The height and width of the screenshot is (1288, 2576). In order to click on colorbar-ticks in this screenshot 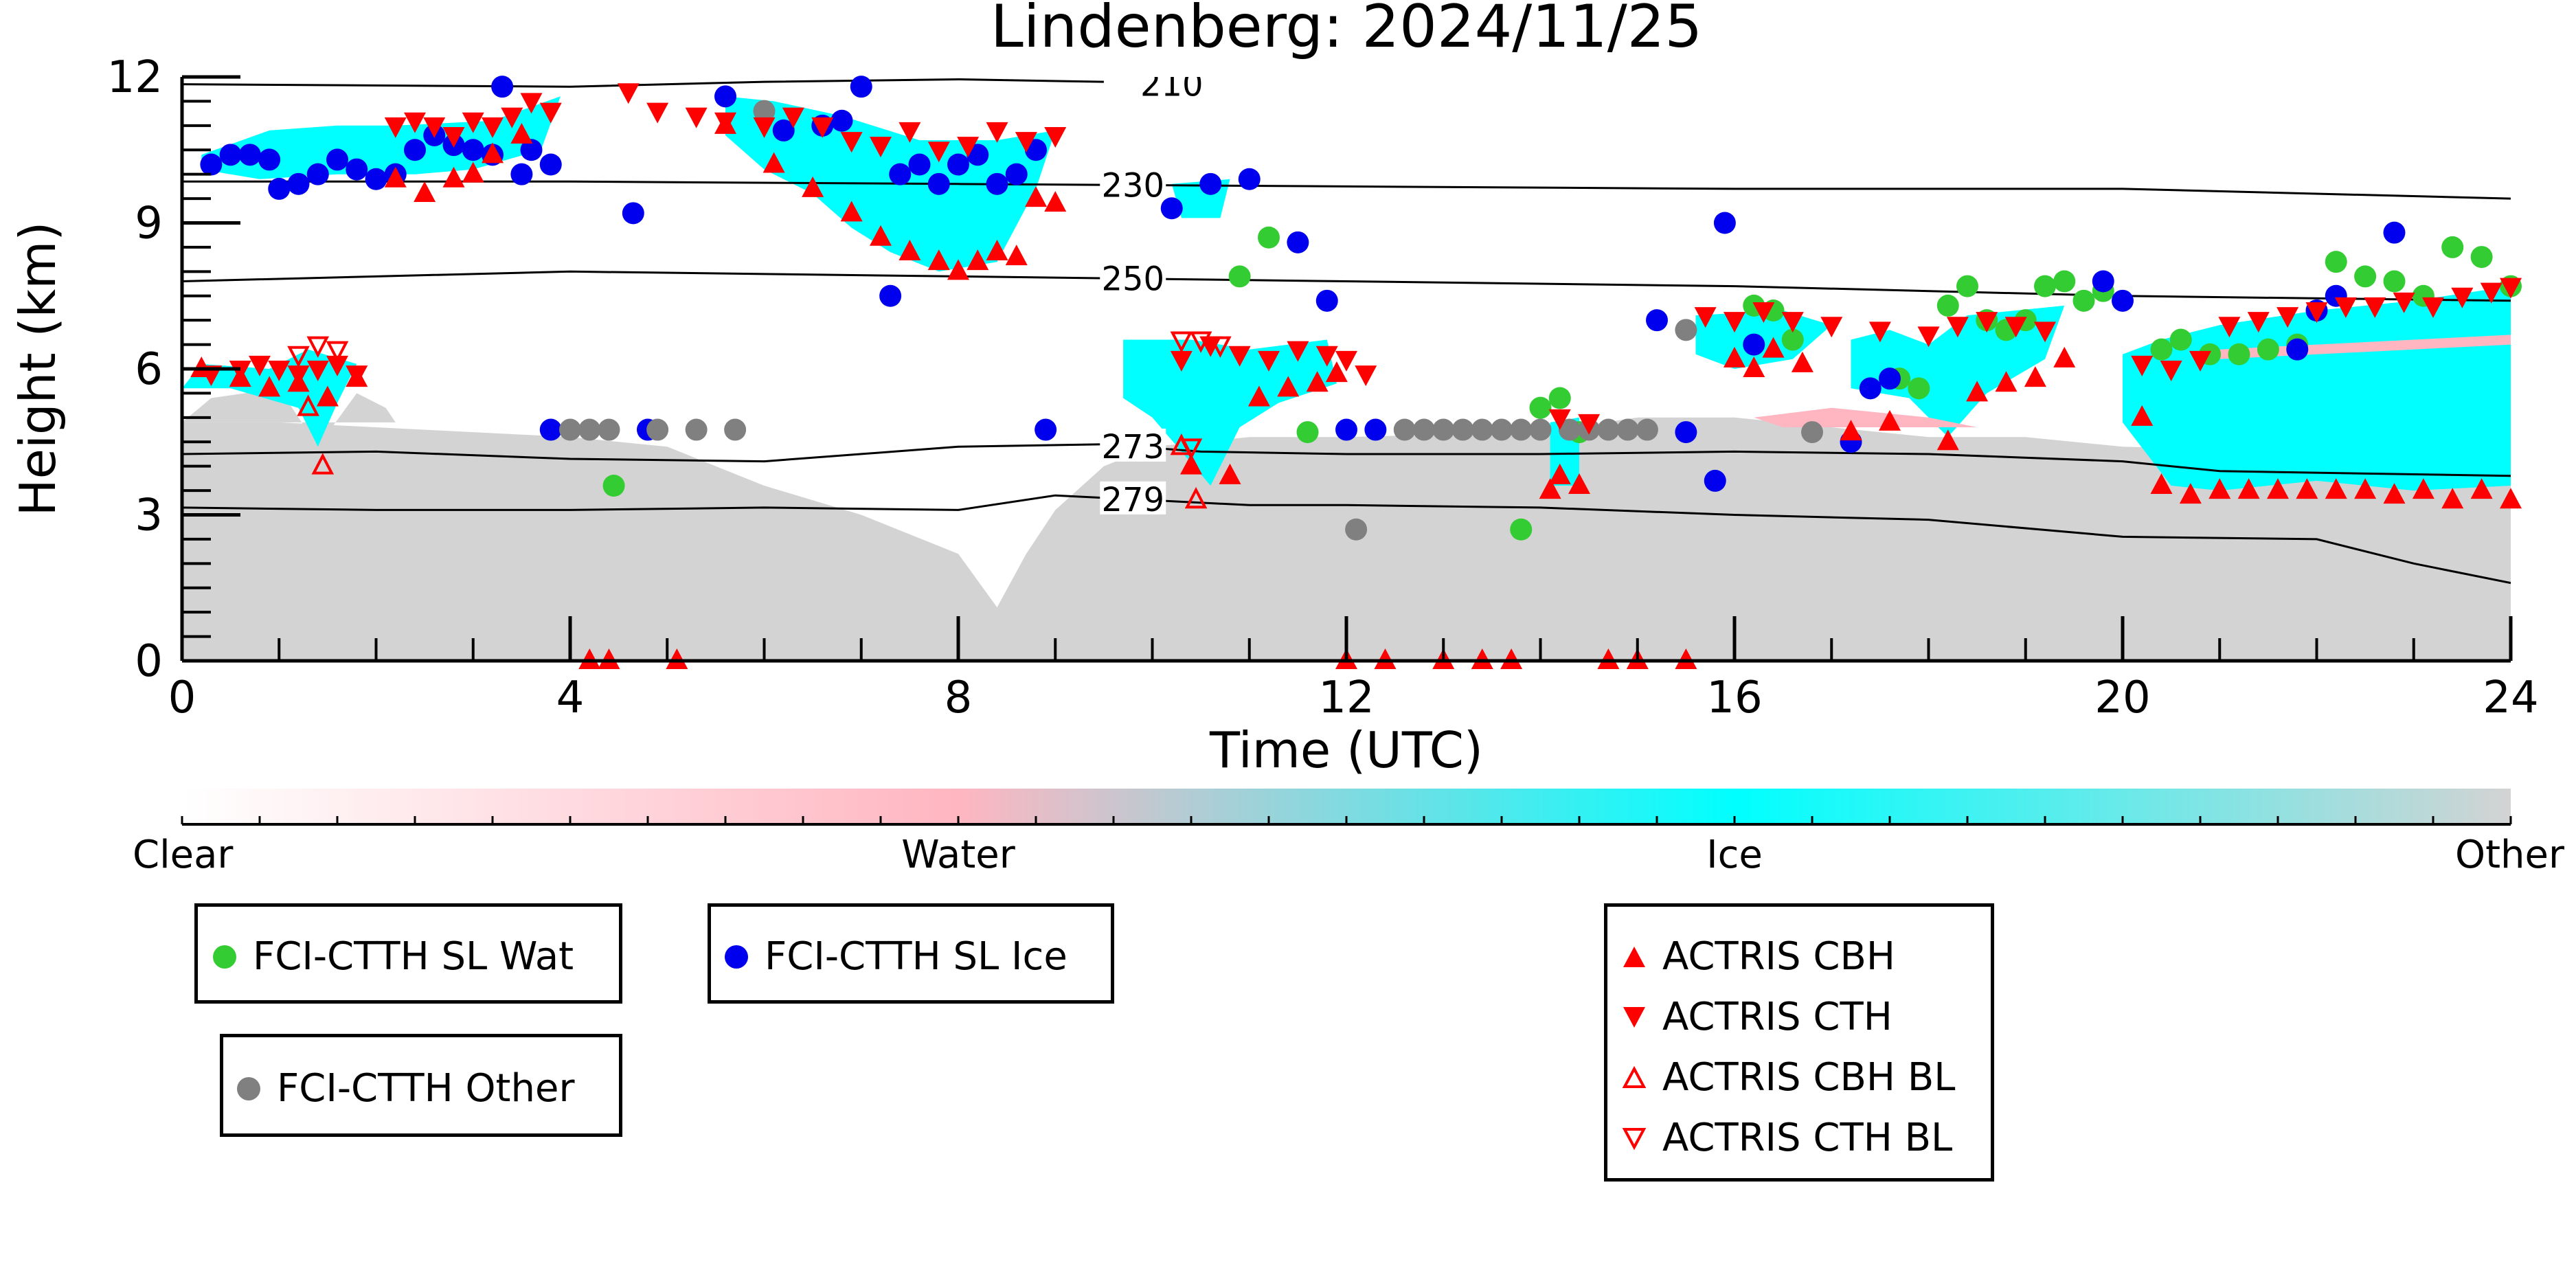, I will do `click(1346, 820)`.